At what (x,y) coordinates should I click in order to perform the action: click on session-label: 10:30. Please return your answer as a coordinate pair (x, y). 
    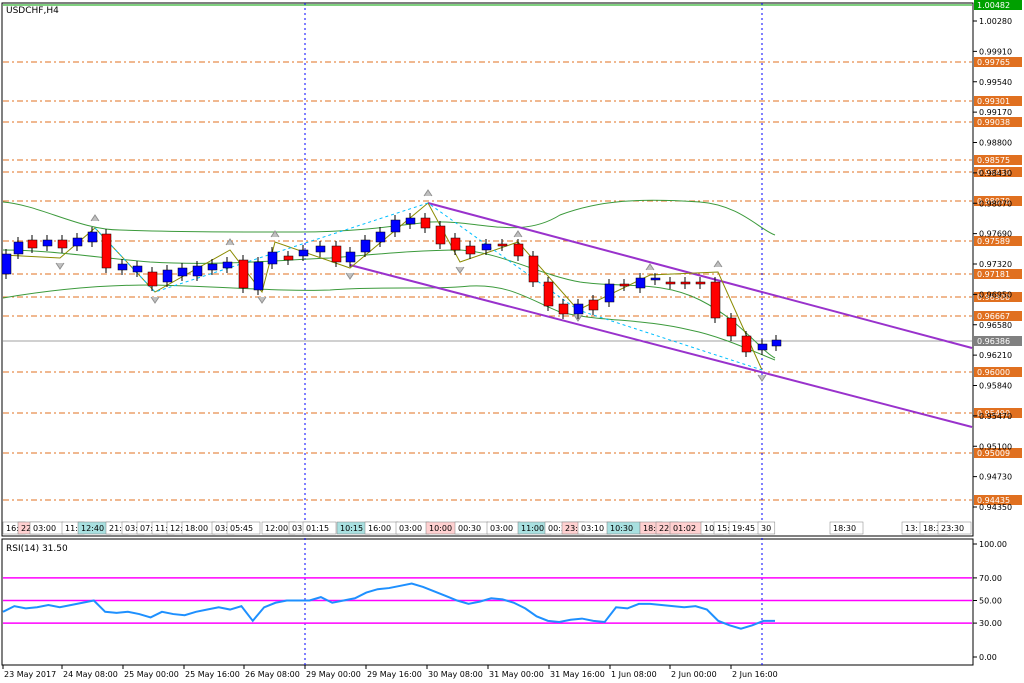
    Looking at the image, I should click on (621, 528).